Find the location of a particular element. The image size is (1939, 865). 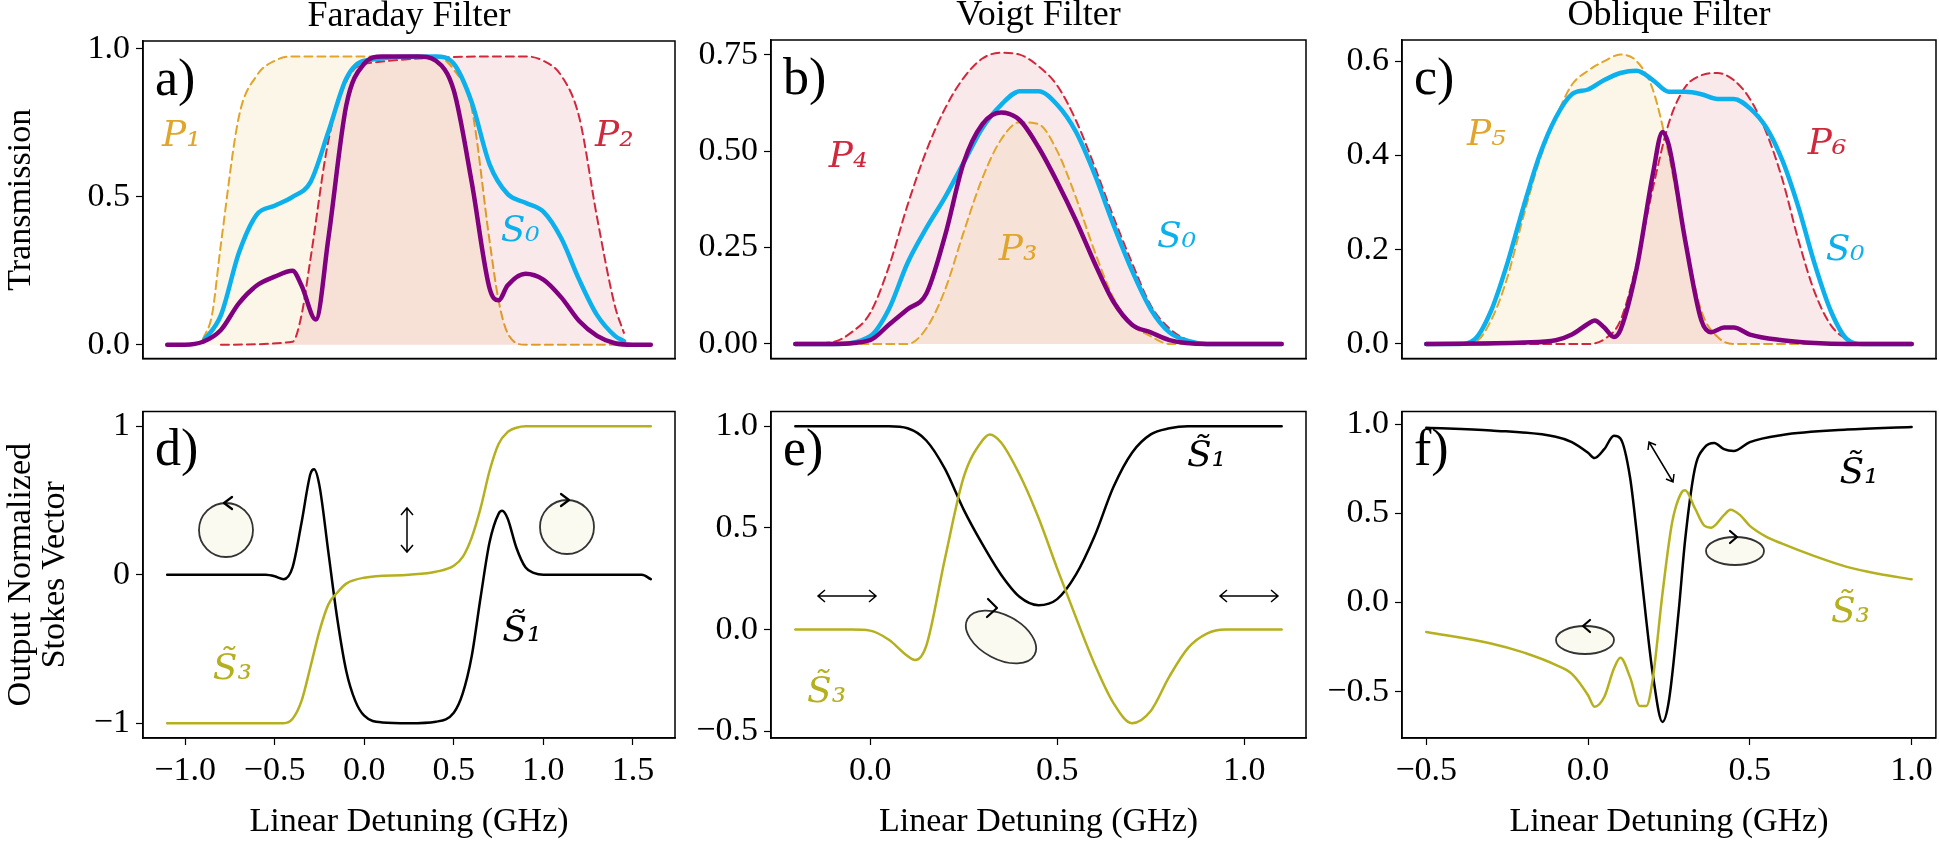

y-tick-label: 0.6 is located at coordinates (1367, 59).